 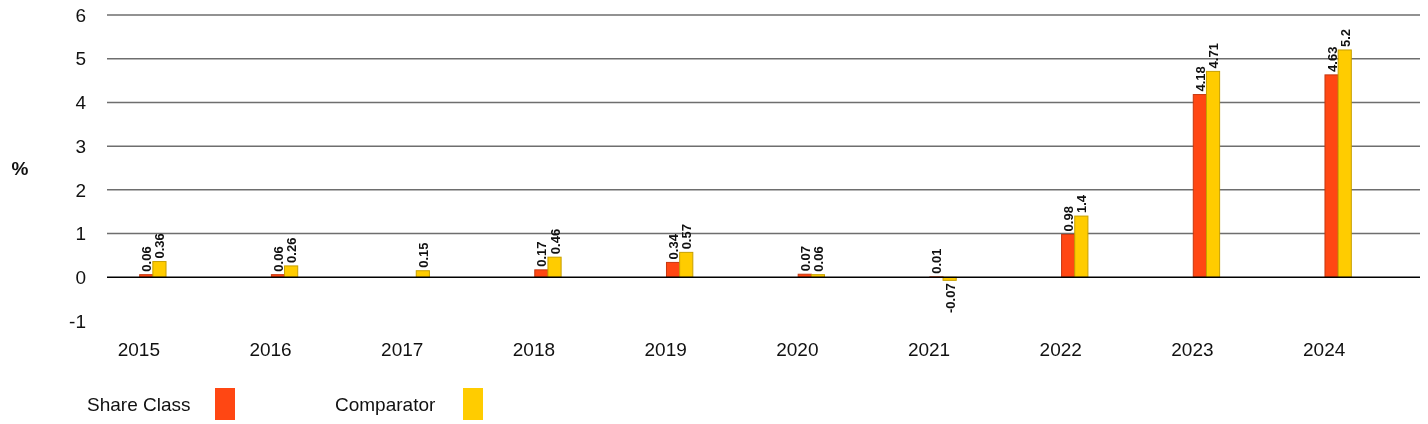 I want to click on data-label: 0.17, so click(x=542, y=254).